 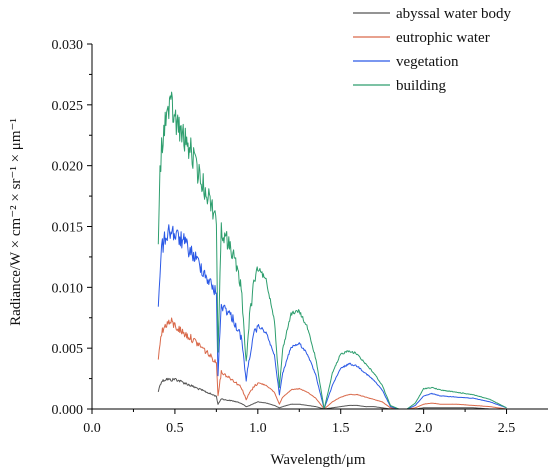 What do you see at coordinates (68, 106) in the screenshot?
I see `y-tick-label: 0.025` at bounding box center [68, 106].